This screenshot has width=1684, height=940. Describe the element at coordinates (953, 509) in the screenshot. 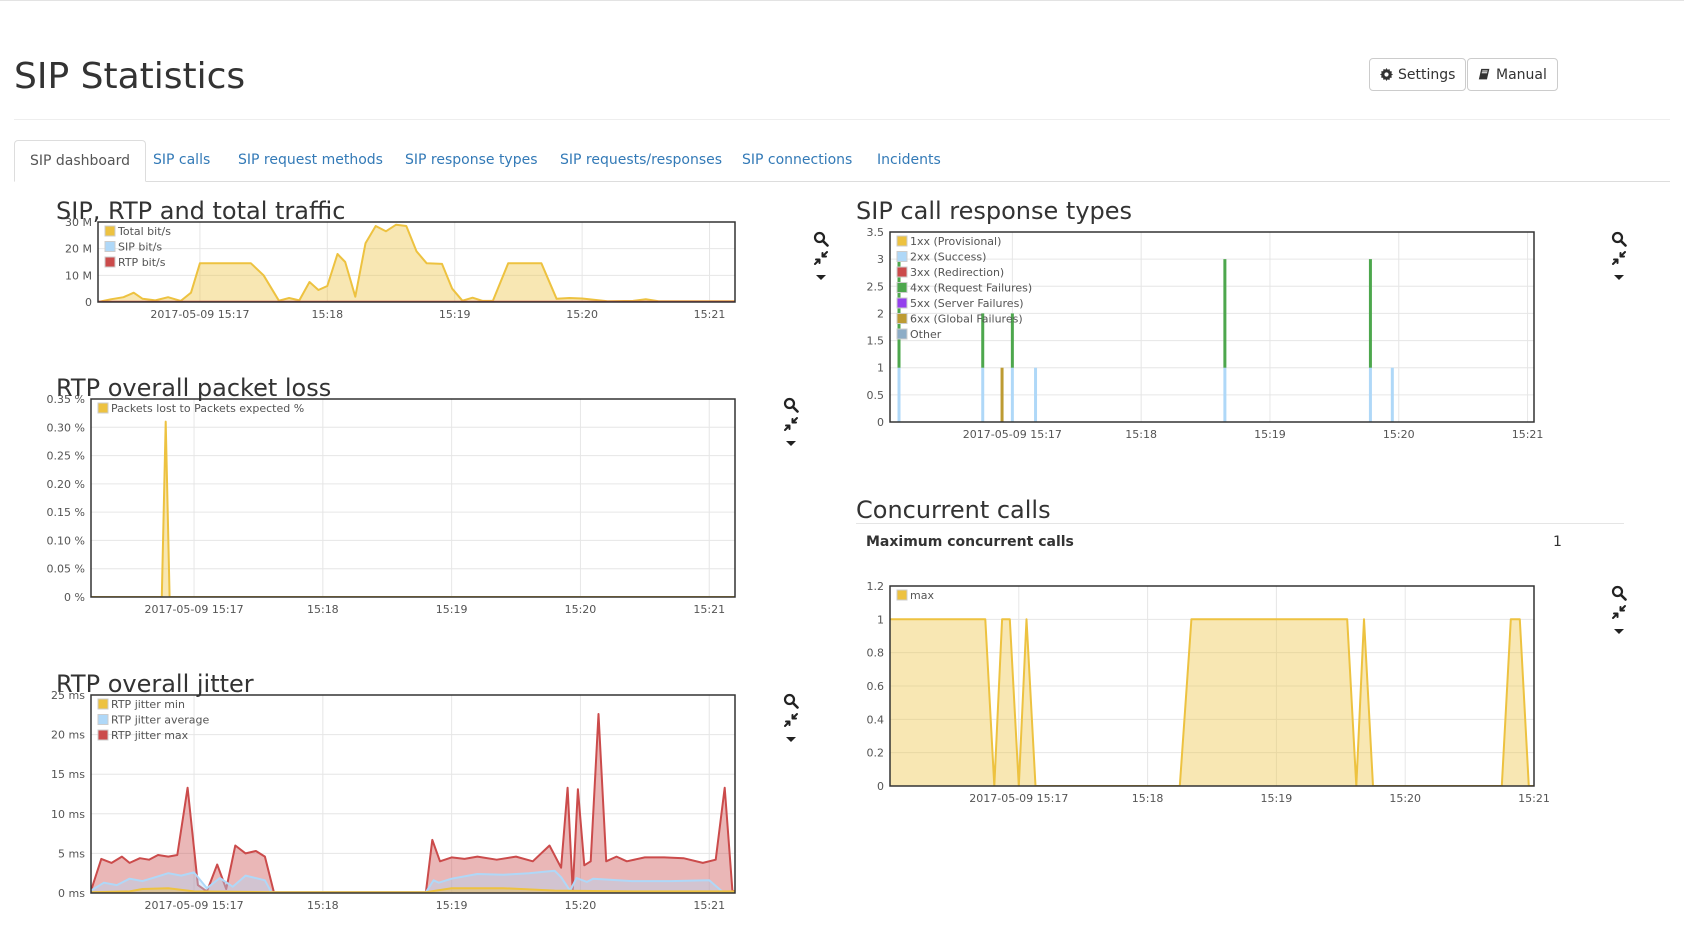

I see `concurrent-calls-title: Concurrent calls` at that location.